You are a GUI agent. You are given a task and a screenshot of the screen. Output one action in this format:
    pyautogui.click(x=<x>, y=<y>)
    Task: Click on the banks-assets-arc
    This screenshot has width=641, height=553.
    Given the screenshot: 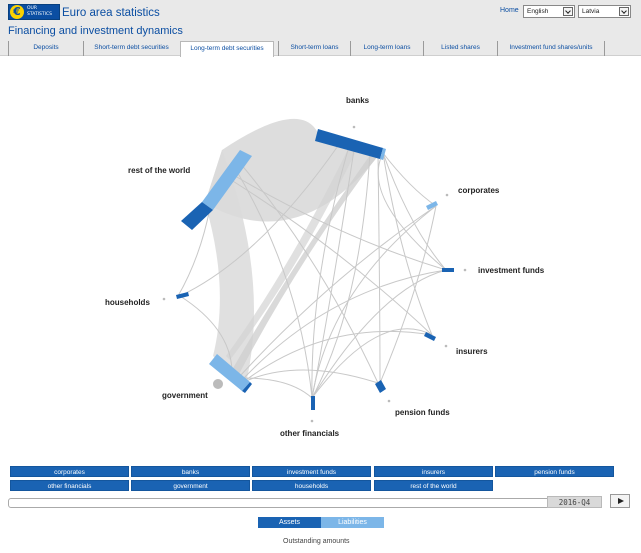 What is the action you would take?
    pyautogui.click(x=349, y=144)
    